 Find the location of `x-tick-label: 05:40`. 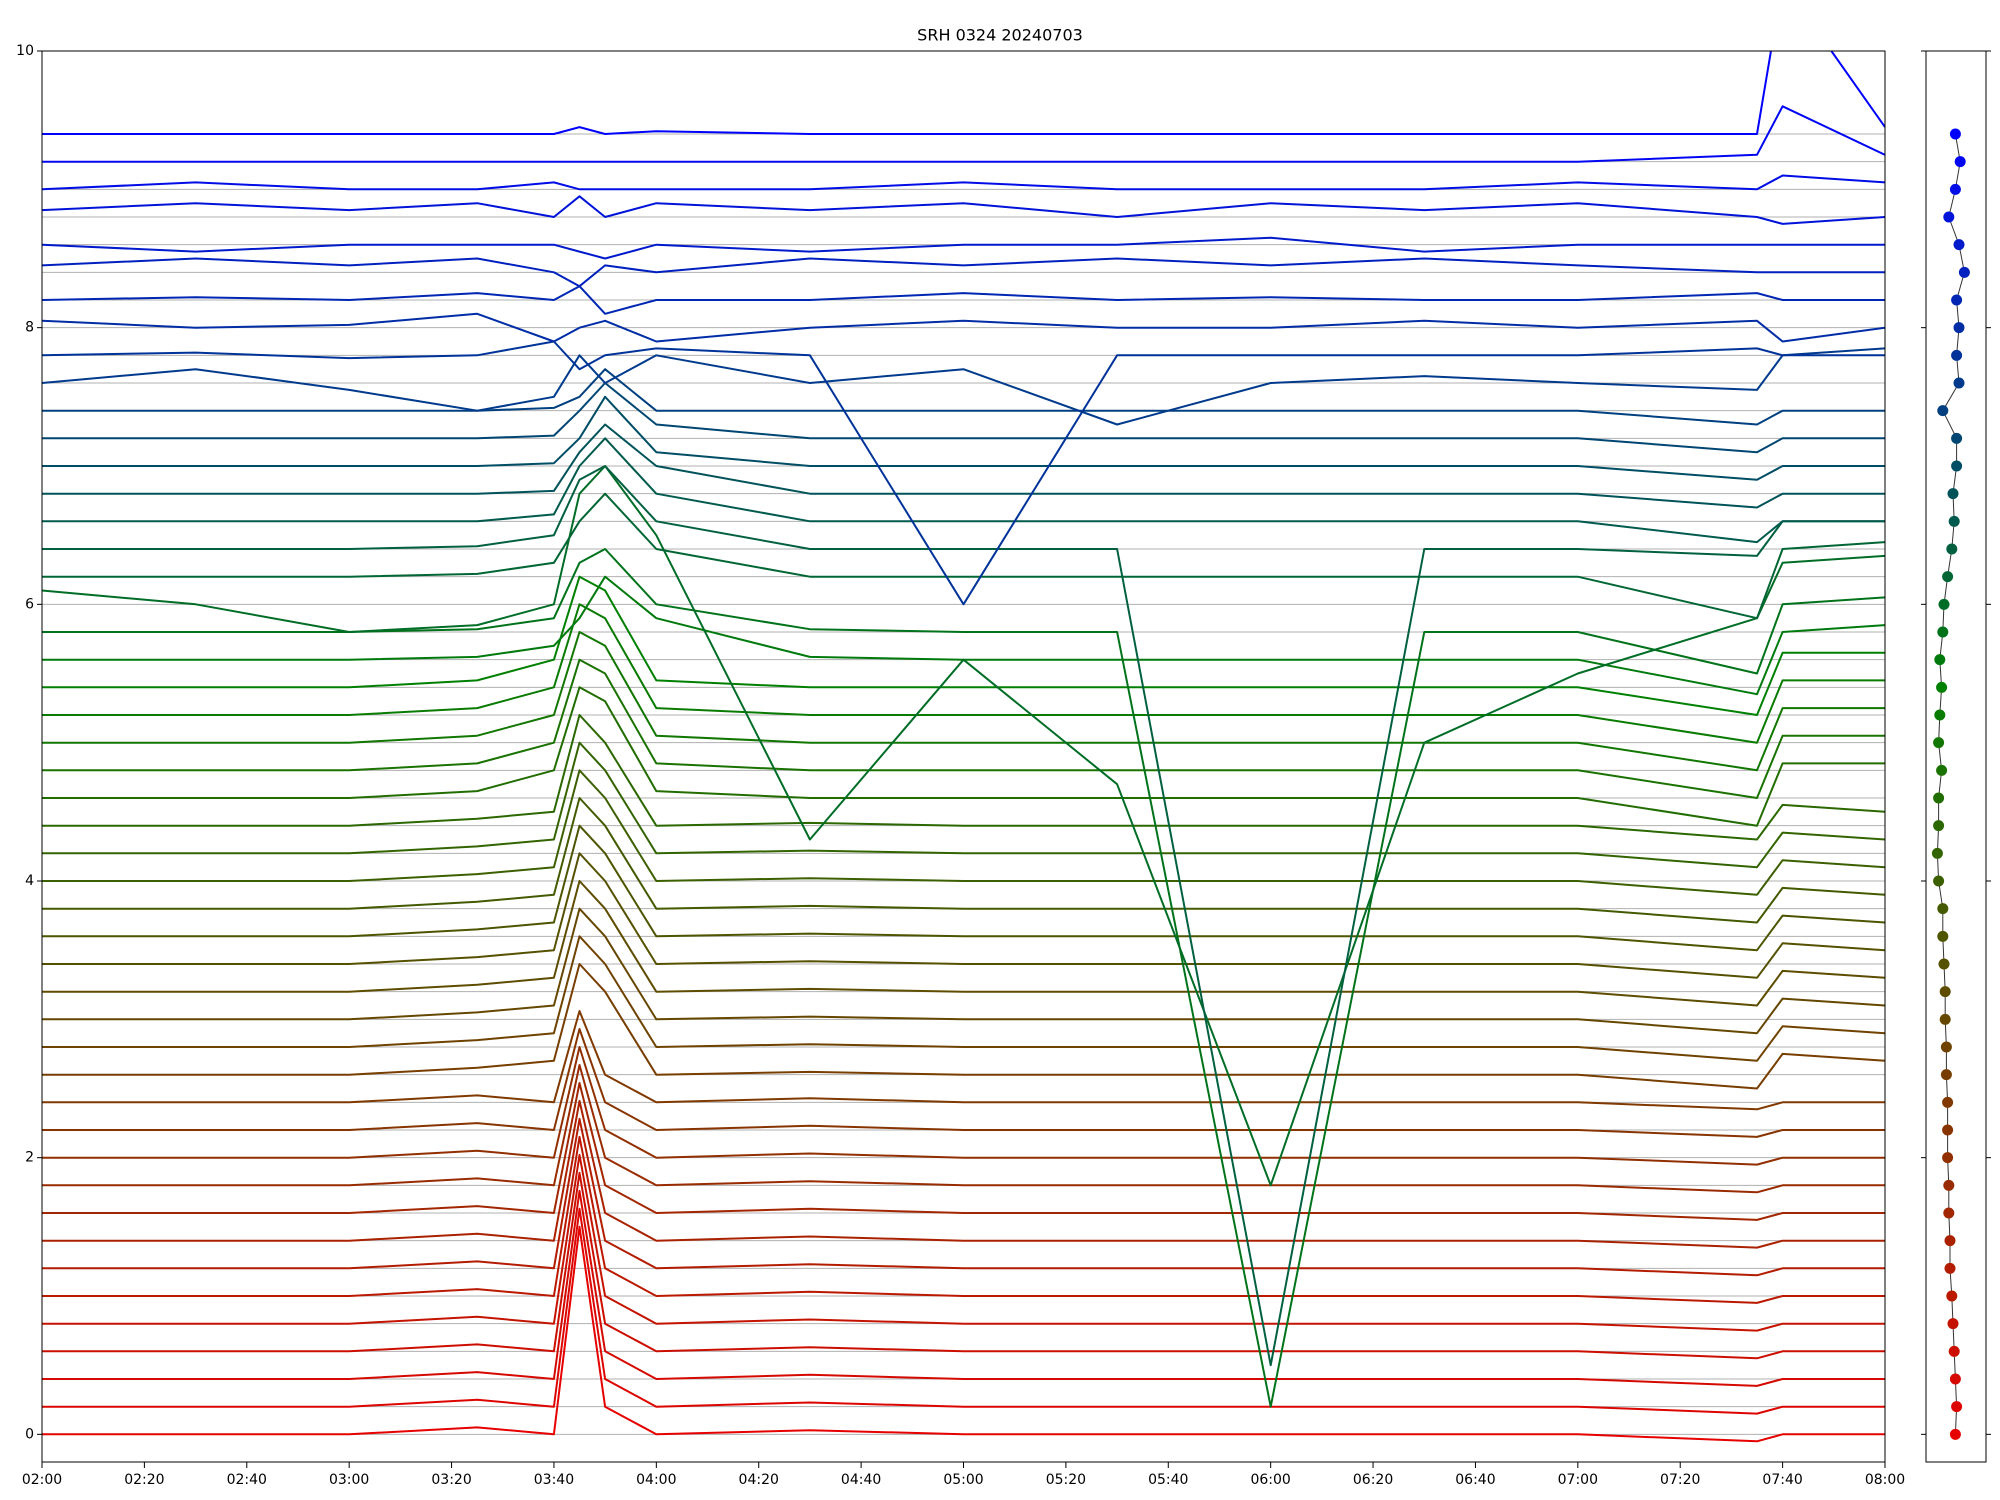

x-tick-label: 05:40 is located at coordinates (1168, 1480).